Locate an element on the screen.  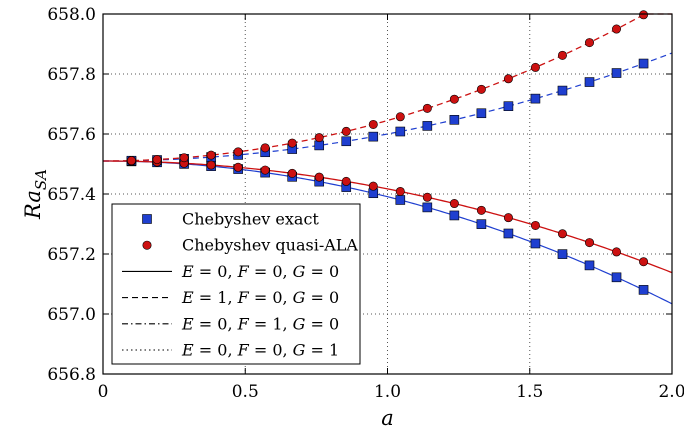
y-tick-label: 657.2 is located at coordinates (71, 255).